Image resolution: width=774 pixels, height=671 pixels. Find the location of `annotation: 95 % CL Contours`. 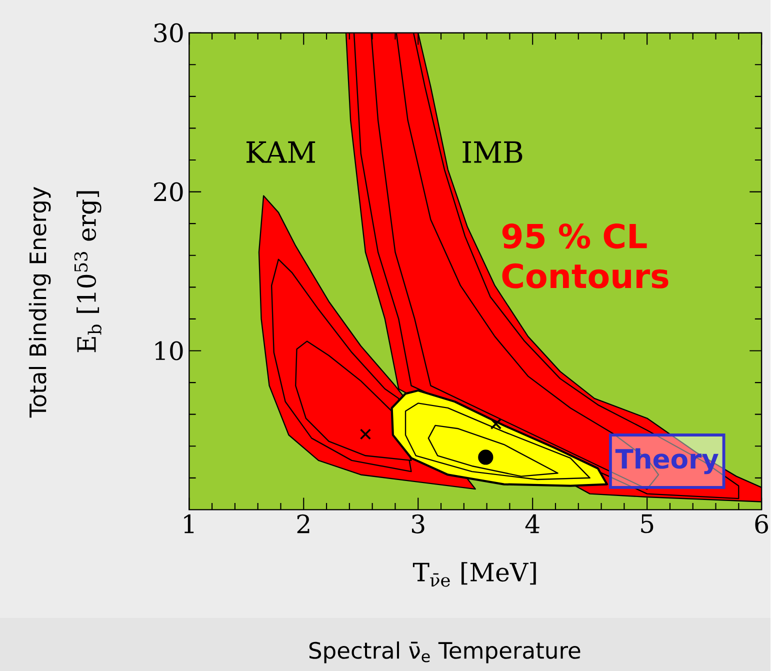

annotation: 95 % CL Contours is located at coordinates (585, 256).